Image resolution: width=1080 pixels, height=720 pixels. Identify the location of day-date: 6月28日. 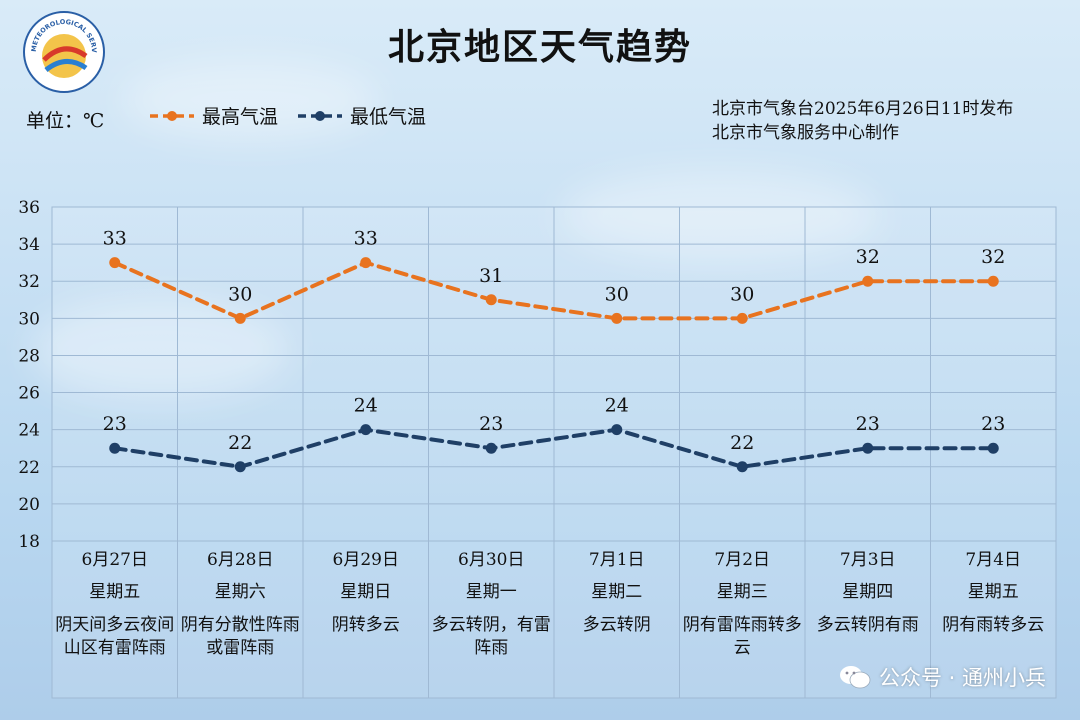
(240, 560).